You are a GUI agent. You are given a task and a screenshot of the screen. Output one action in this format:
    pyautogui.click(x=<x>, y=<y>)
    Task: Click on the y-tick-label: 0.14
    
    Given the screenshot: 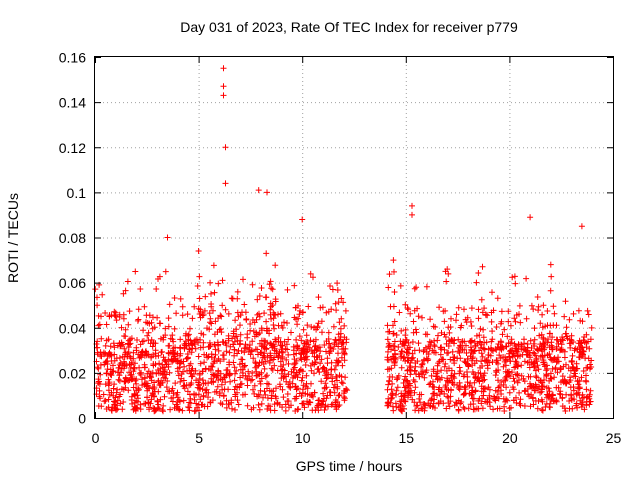 What is the action you would take?
    pyautogui.click(x=72, y=103)
    